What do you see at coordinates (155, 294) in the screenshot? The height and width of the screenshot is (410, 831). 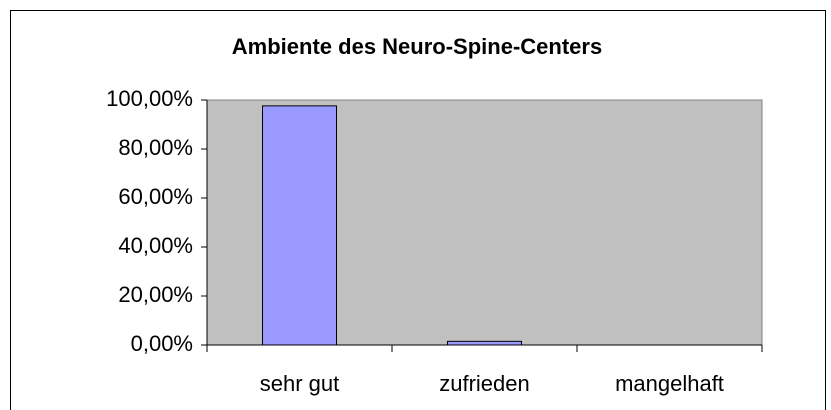 I see `y-tick-label: 20,00%` at bounding box center [155, 294].